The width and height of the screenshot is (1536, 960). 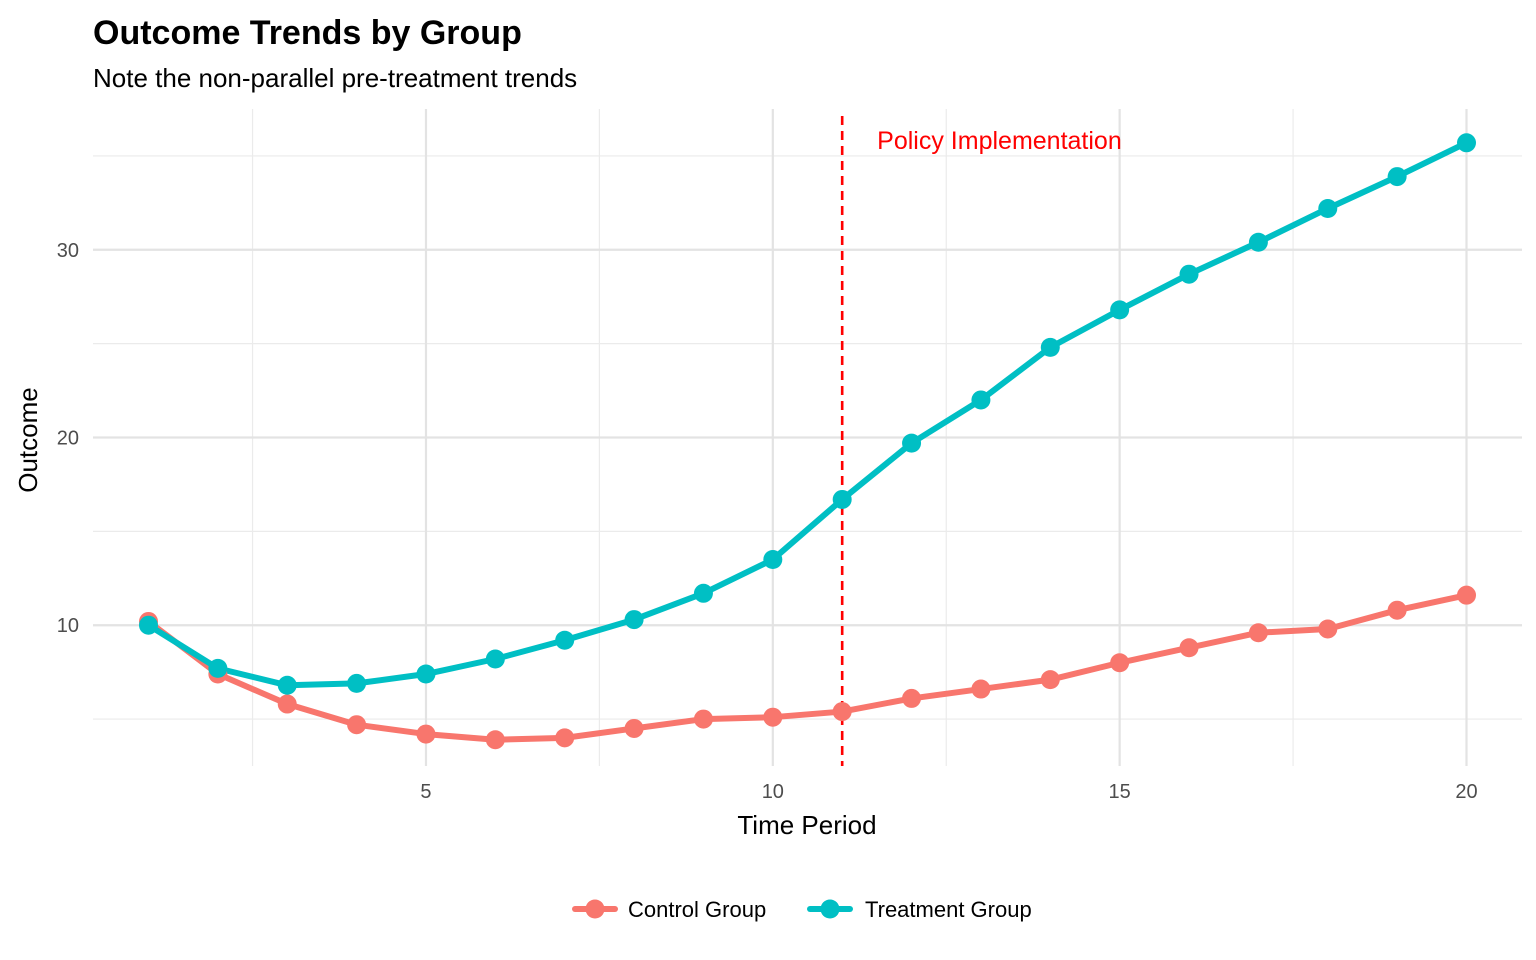 I want to click on x-axis-title: Time Period, so click(x=806, y=825).